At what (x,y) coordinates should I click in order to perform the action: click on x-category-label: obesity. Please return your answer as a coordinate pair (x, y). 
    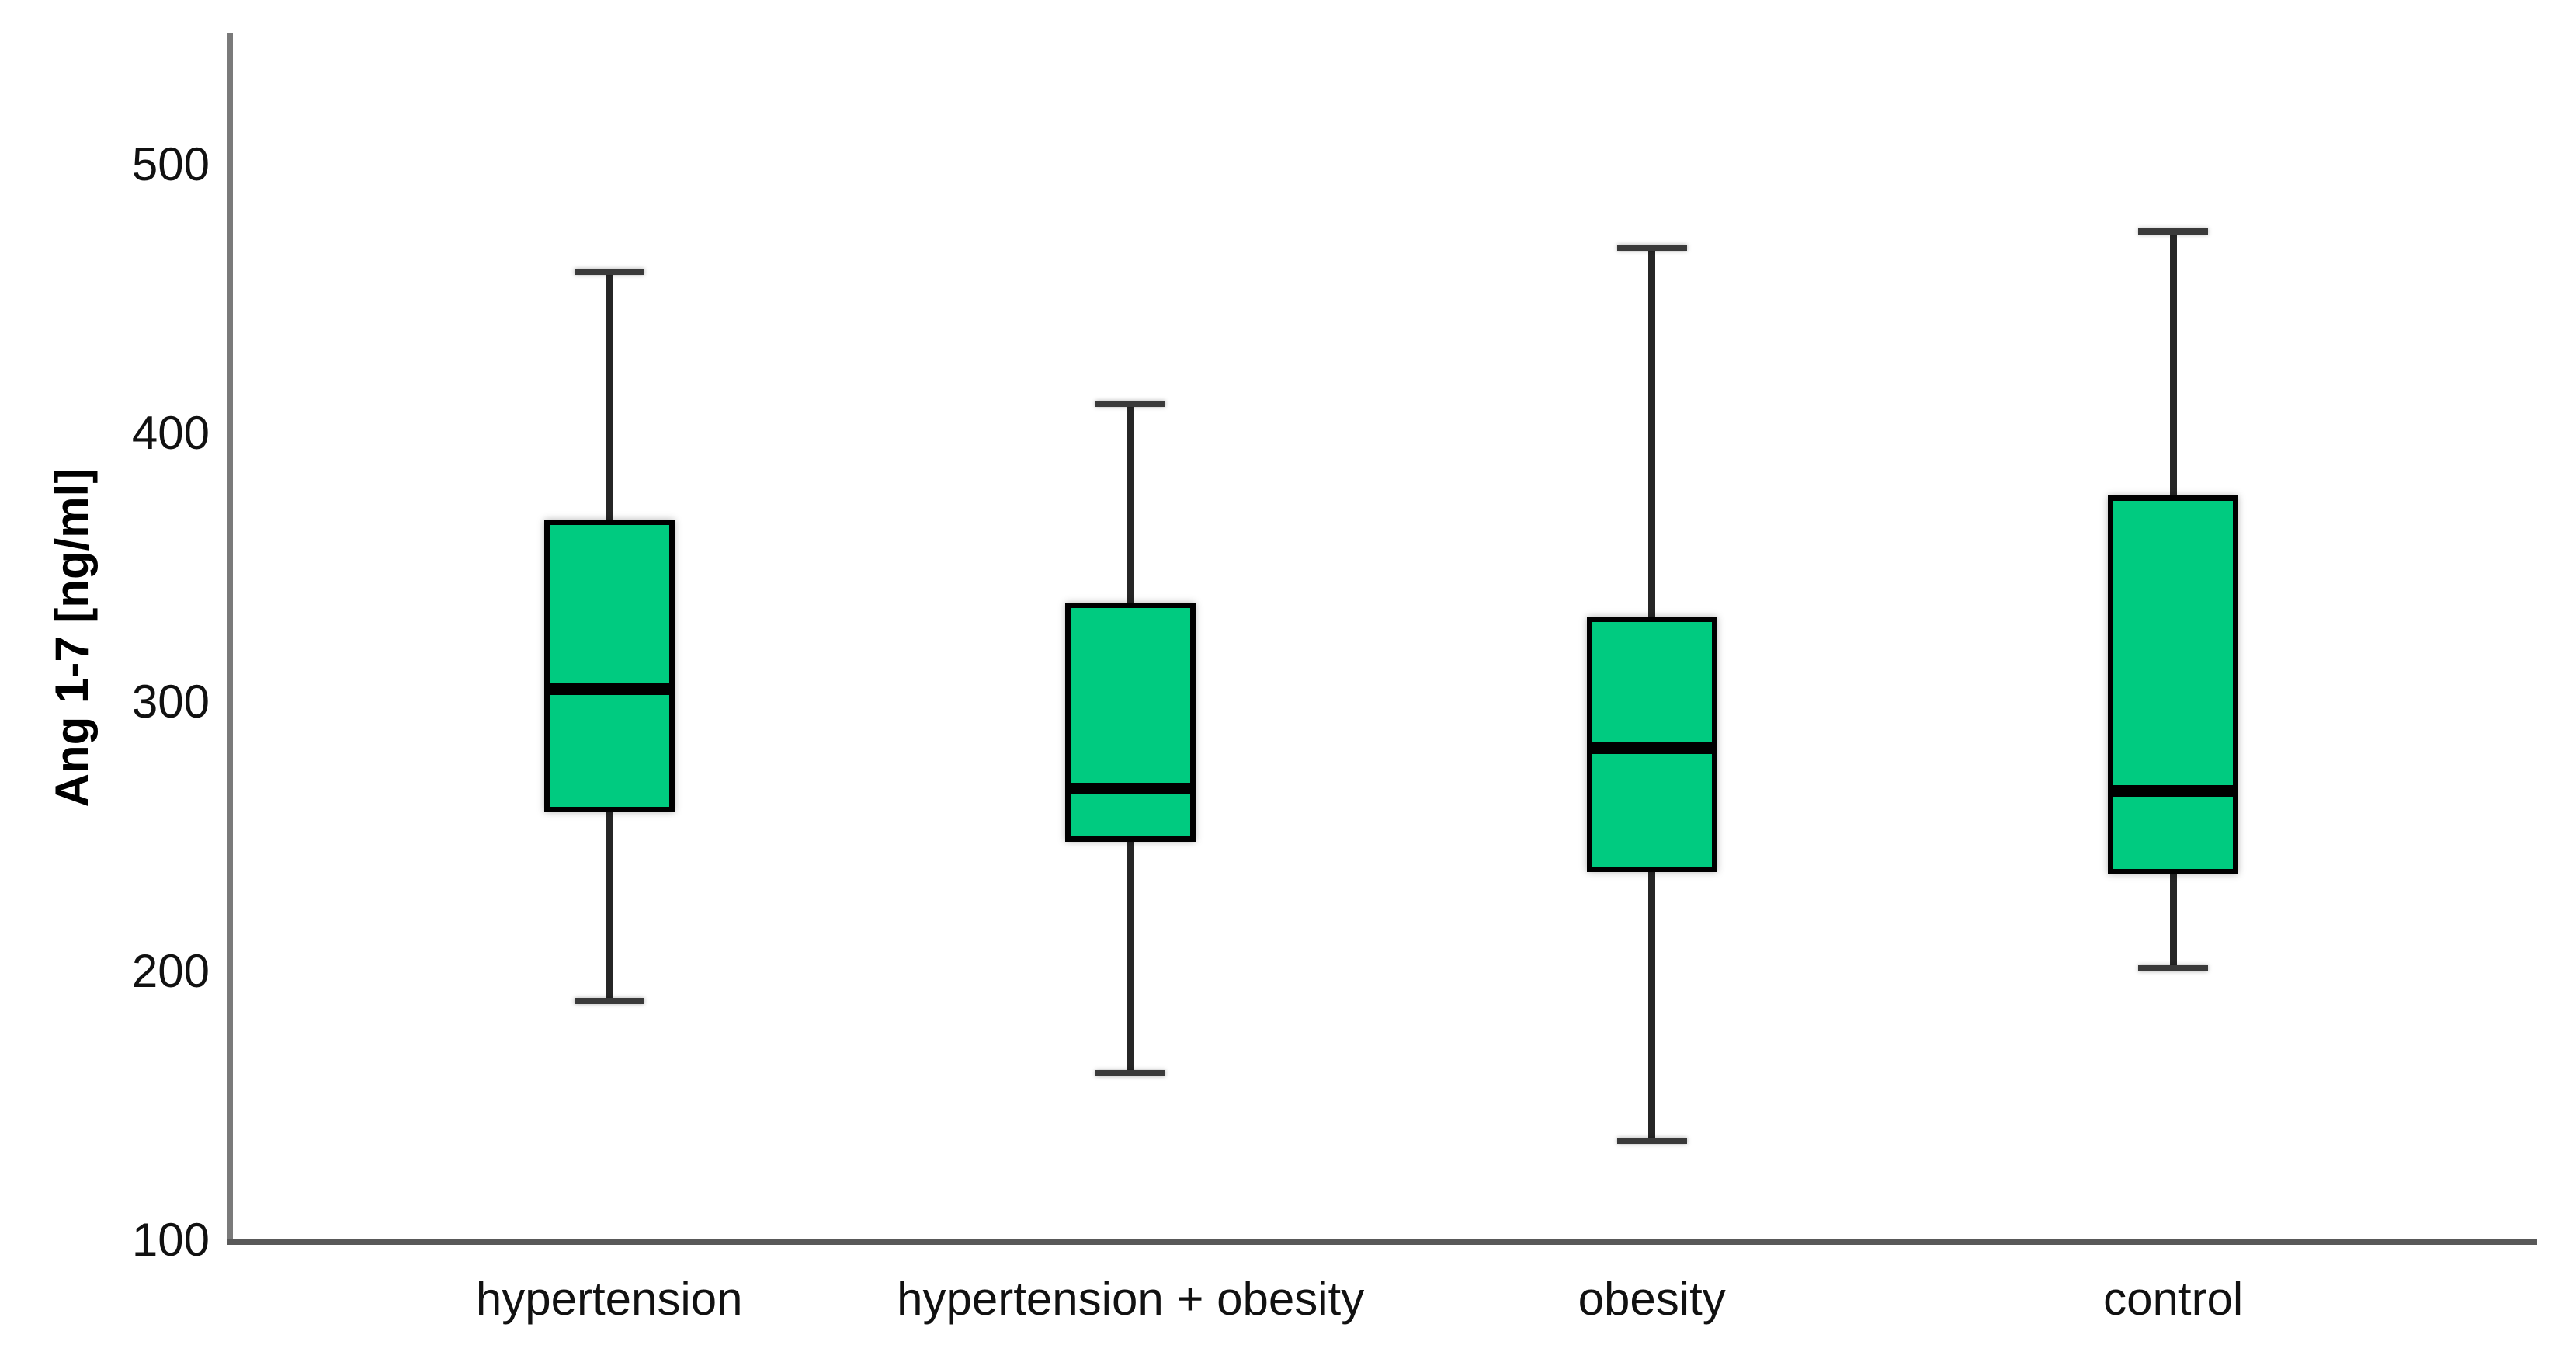
    Looking at the image, I should click on (1652, 1299).